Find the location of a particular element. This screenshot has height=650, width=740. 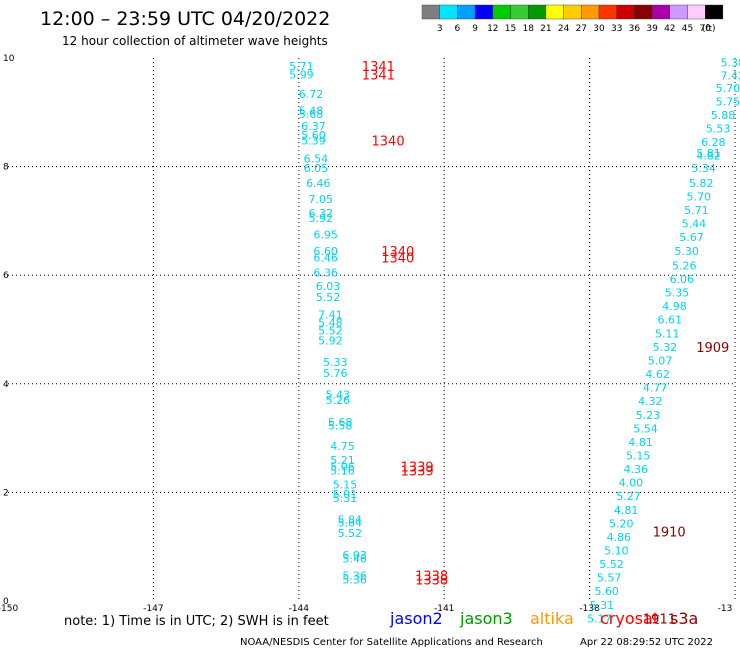

satellite-name: jason2 is located at coordinates (416, 618).